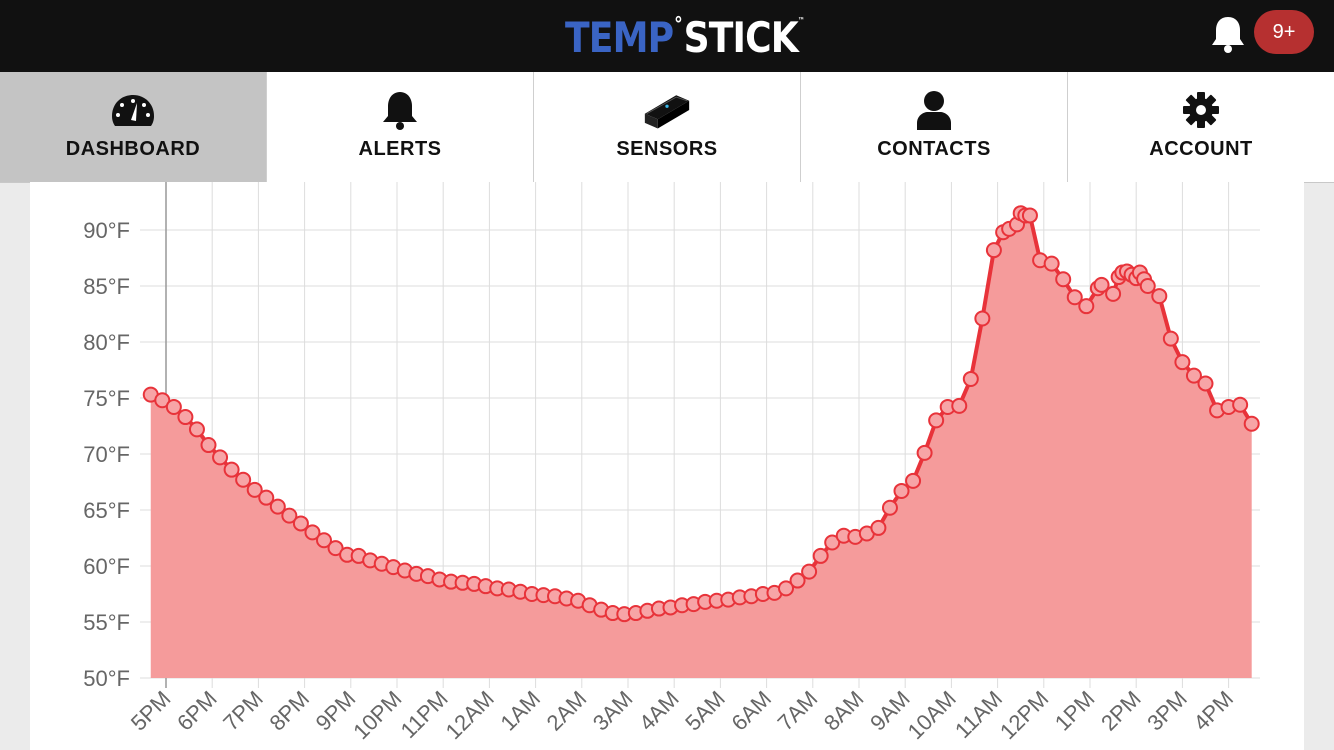 The height and width of the screenshot is (750, 1334). I want to click on tab-account-label: ACCOUNT, so click(1201, 149).